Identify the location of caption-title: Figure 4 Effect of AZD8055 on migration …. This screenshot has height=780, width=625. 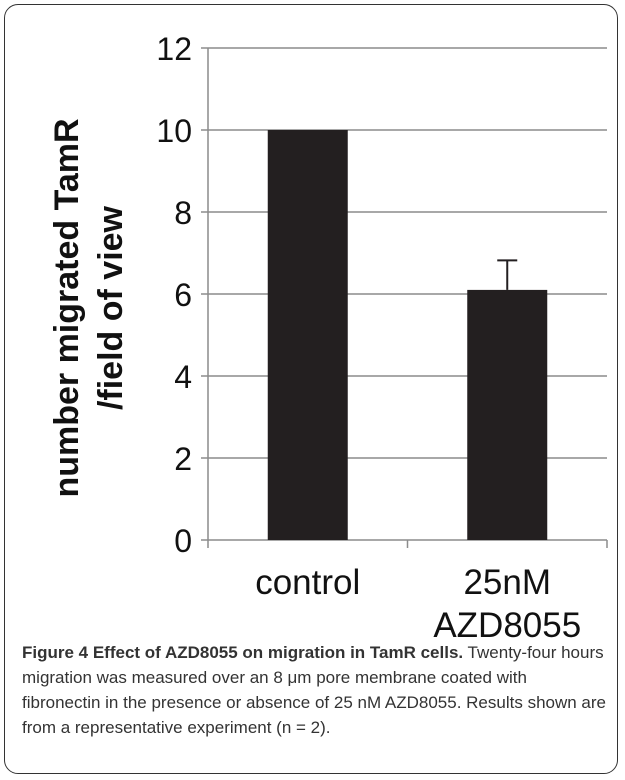
(243, 652).